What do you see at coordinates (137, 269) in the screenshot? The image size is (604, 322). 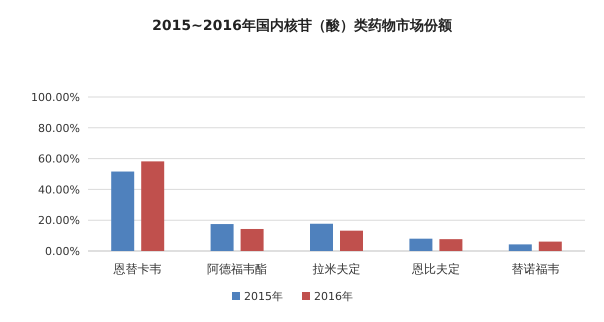 I see `x-tick-label: 恩替卡韦` at bounding box center [137, 269].